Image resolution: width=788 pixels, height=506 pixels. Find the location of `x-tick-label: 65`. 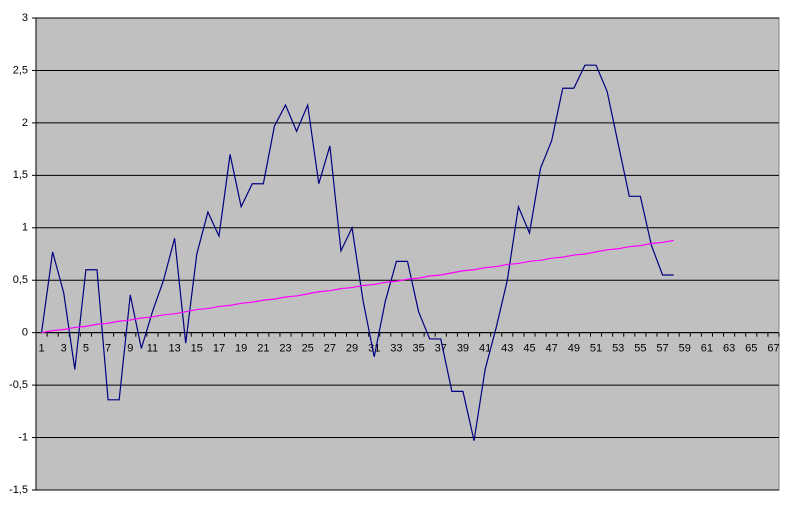

x-tick-label: 65 is located at coordinates (751, 349).